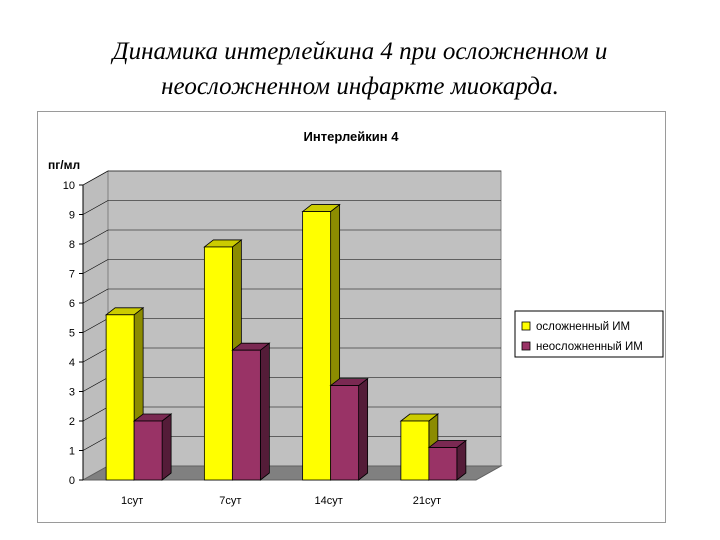  I want to click on y-tick-label: 6, so click(72, 304).